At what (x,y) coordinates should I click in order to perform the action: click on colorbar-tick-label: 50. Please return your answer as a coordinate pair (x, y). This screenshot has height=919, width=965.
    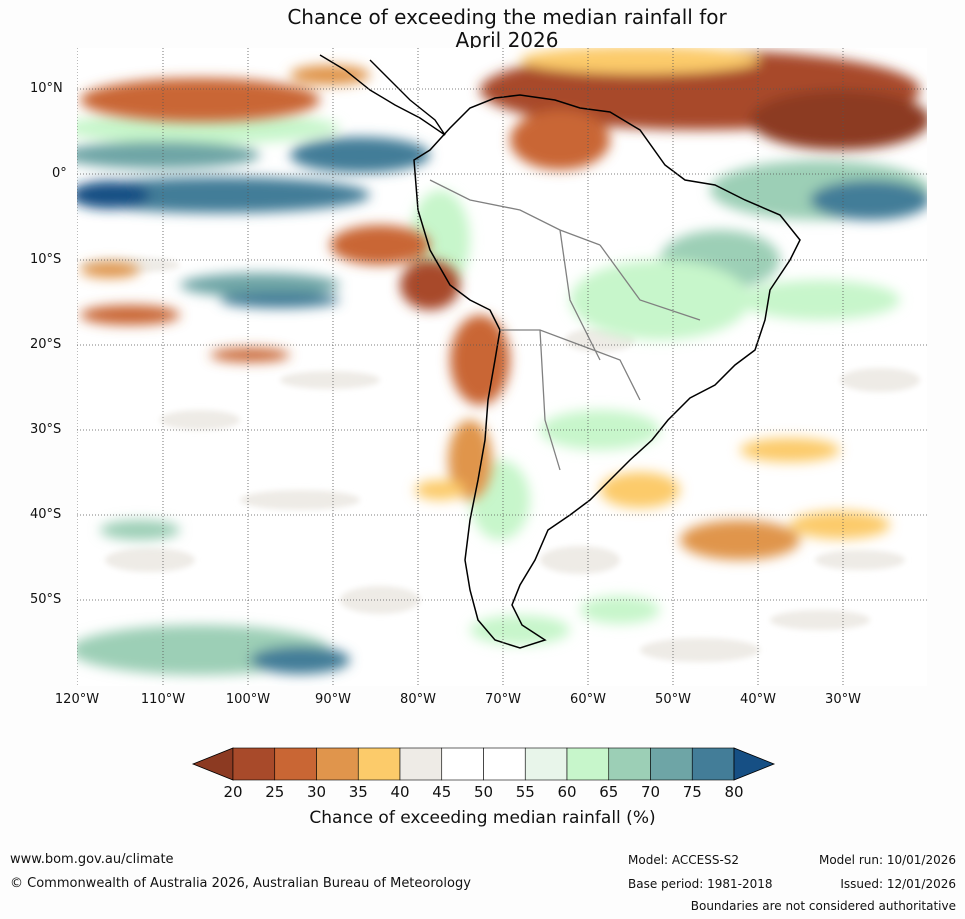
    Looking at the image, I should click on (483, 792).